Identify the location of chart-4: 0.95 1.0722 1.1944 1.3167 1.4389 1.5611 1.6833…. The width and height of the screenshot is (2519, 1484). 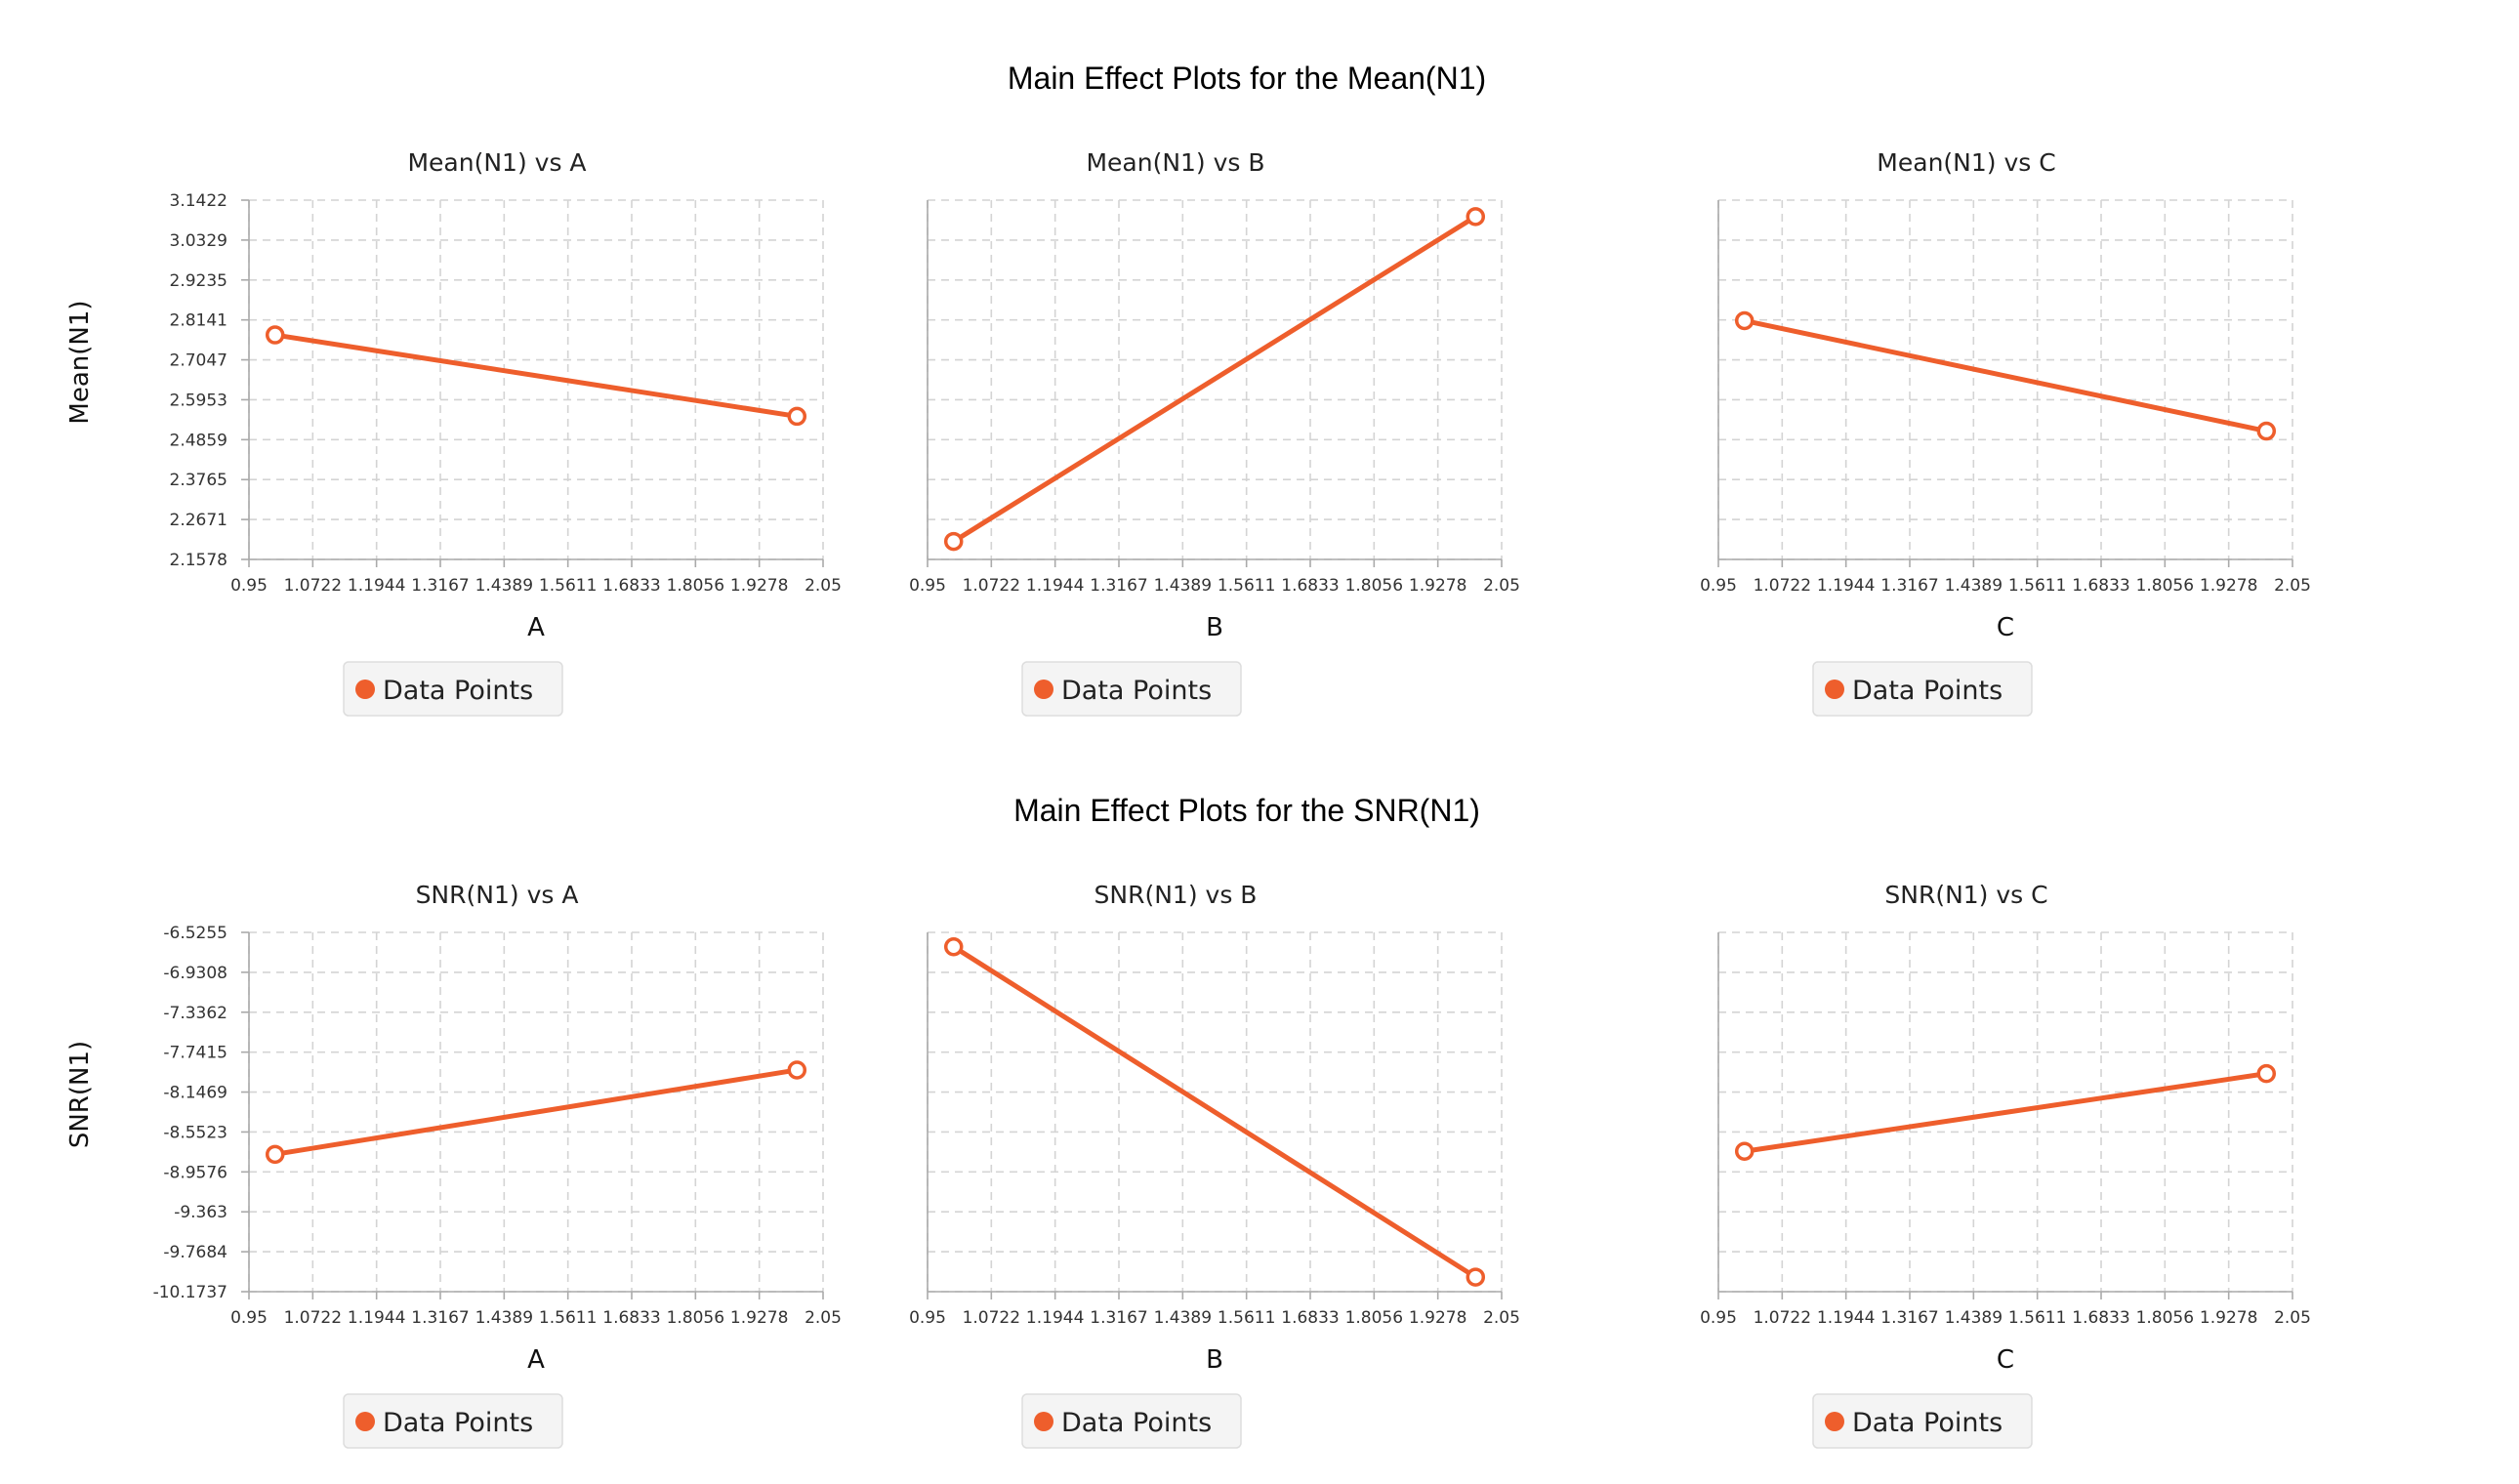
(454, 1165).